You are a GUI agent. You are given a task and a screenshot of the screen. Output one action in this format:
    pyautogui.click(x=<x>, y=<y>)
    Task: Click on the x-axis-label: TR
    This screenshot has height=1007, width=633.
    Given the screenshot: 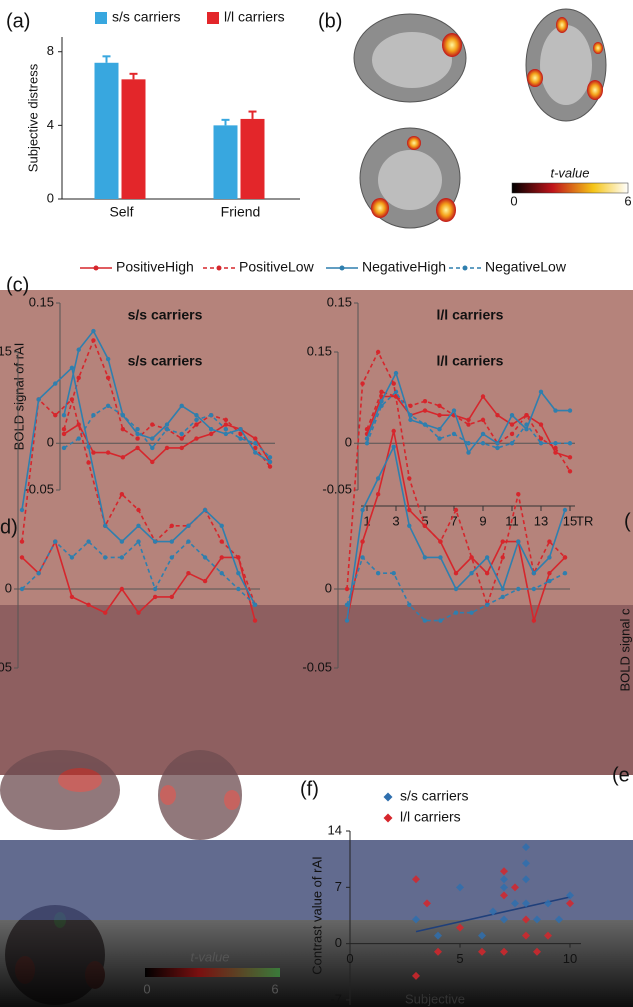 What is the action you would take?
    pyautogui.click(x=584, y=520)
    